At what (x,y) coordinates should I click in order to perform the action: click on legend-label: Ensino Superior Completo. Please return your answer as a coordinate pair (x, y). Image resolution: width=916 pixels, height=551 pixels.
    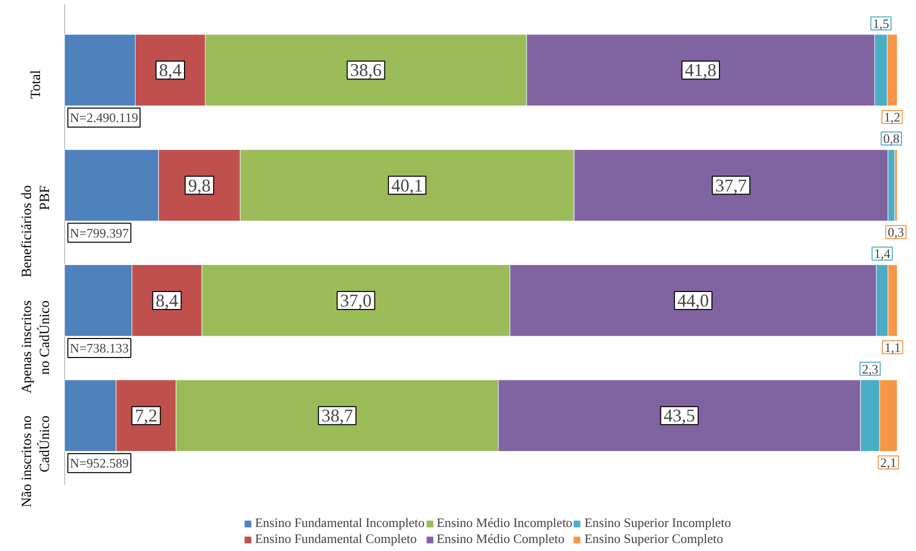
    Looking at the image, I should click on (654, 539).